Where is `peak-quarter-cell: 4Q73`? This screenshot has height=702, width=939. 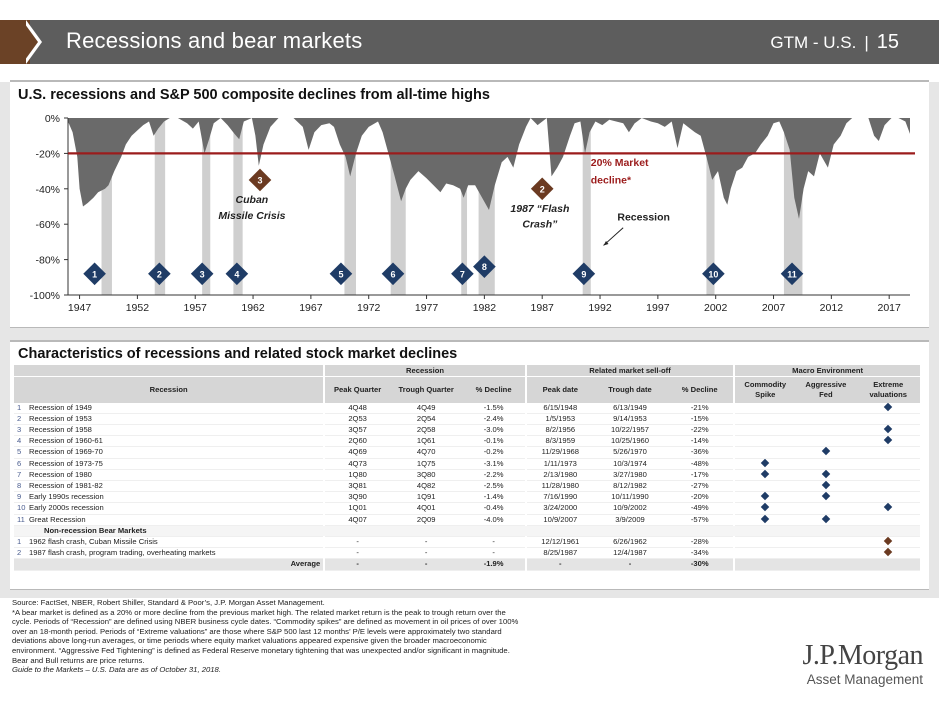
peak-quarter-cell: 4Q73 is located at coordinates (356, 464).